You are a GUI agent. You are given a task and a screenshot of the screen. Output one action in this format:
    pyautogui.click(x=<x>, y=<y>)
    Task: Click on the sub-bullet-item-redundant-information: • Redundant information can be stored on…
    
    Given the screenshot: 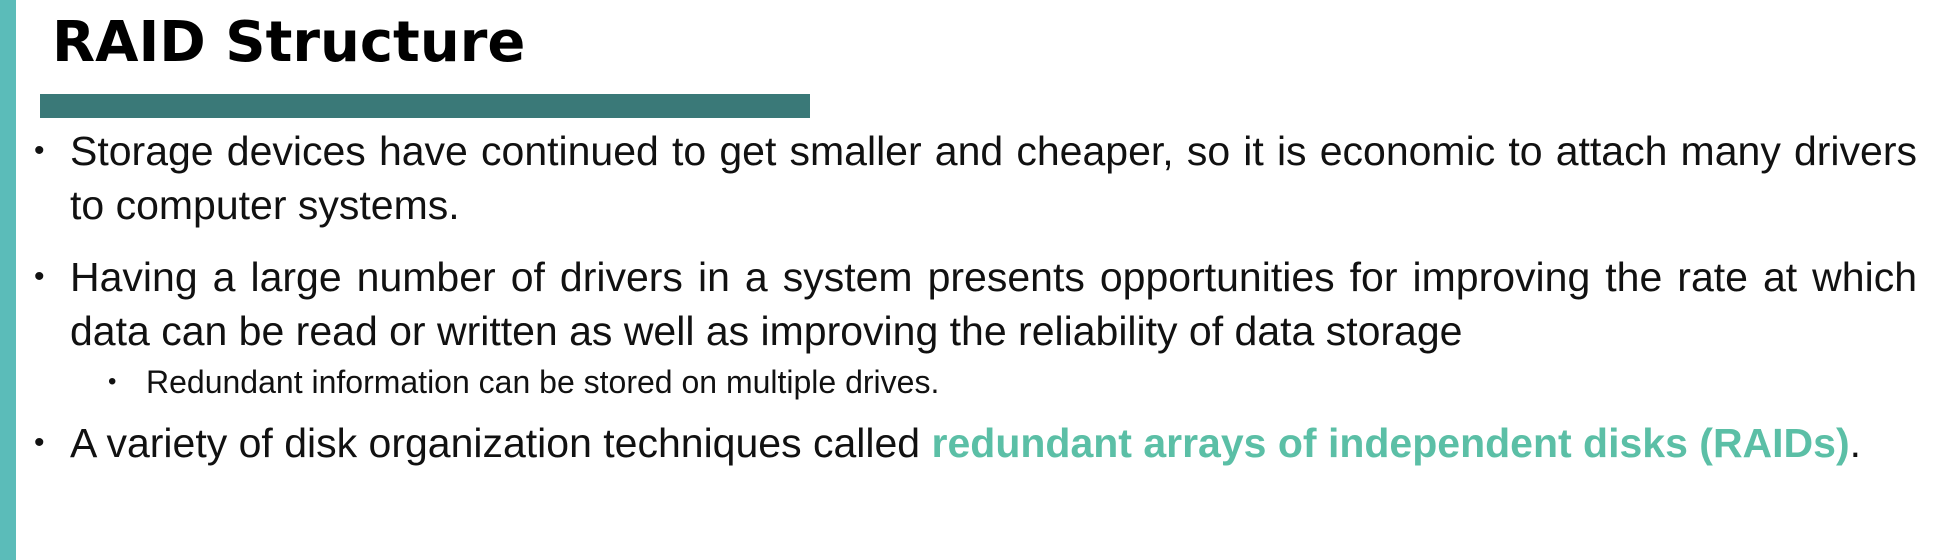 What is the action you would take?
    pyautogui.click(x=974, y=382)
    